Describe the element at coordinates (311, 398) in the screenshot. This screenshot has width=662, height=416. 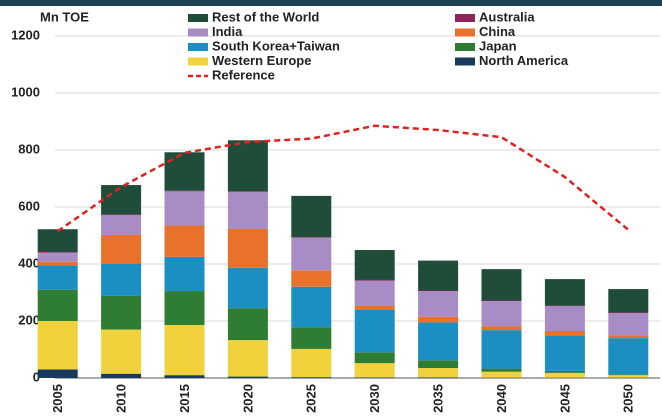
I see `x-tick-label: 2025` at that location.